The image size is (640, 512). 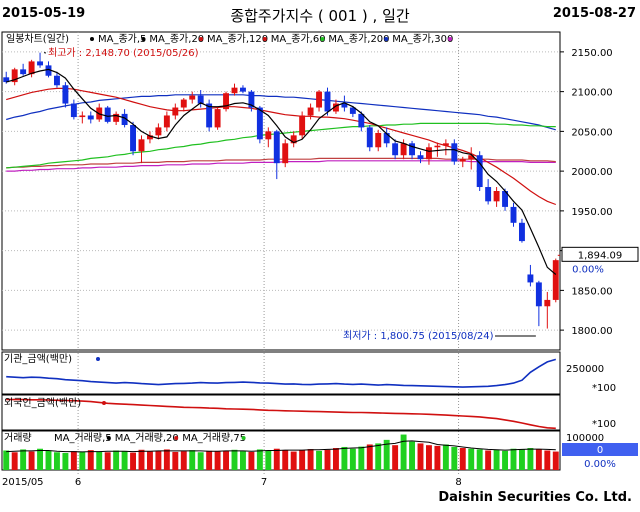 I want to click on legend-item: MA_종가,200, so click(x=358, y=39).